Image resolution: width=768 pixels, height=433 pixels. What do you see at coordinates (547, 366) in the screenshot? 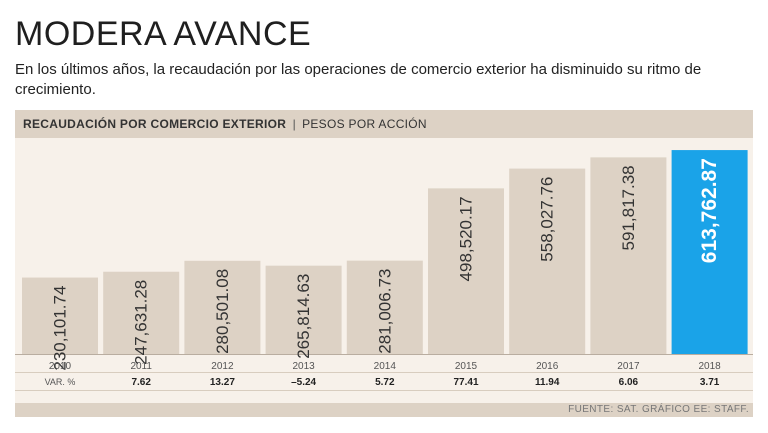
I see `x-tick-label-2016: 2016` at bounding box center [547, 366].